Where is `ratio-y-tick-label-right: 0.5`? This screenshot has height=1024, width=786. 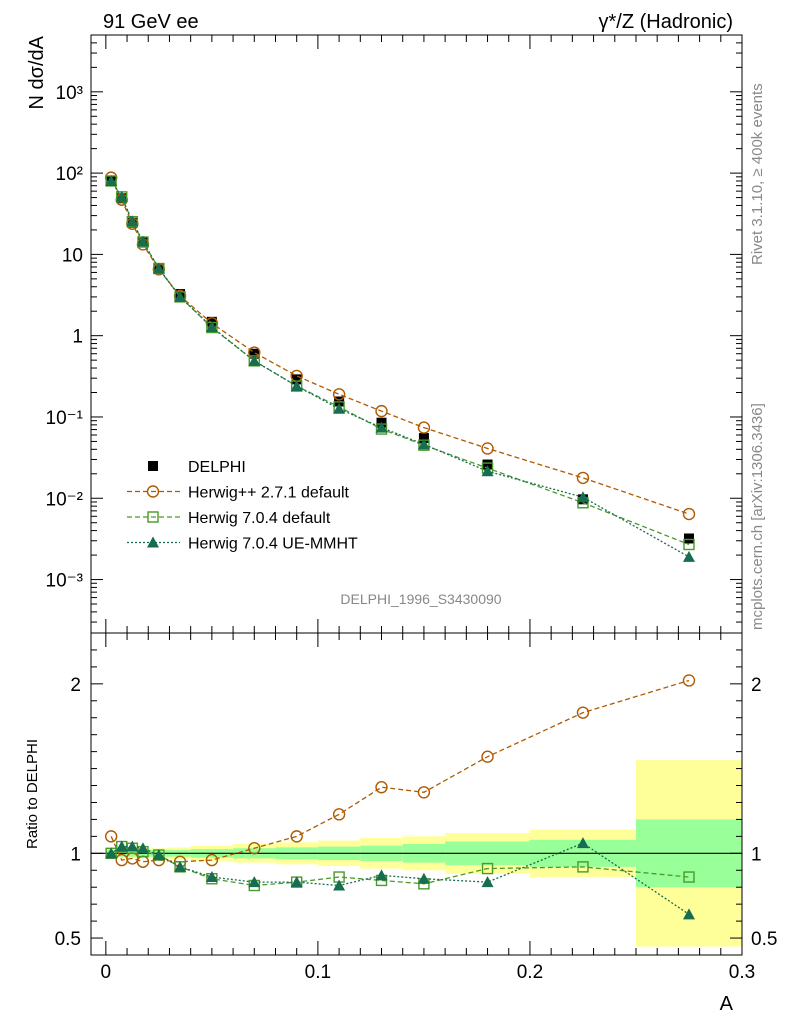 ratio-y-tick-label-right: 0.5 is located at coordinates (764, 939).